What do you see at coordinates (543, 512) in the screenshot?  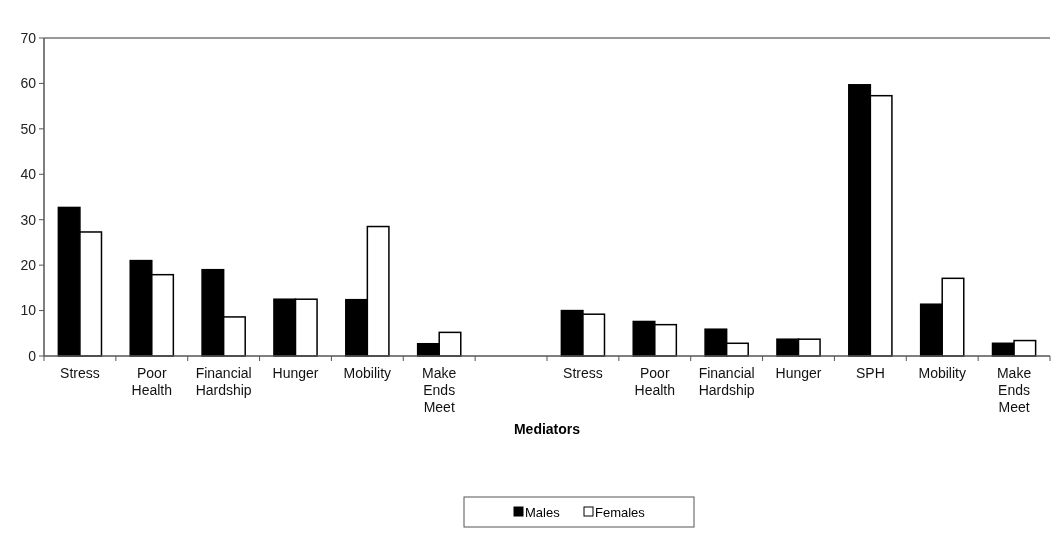 I see `legend-label: Males` at bounding box center [543, 512].